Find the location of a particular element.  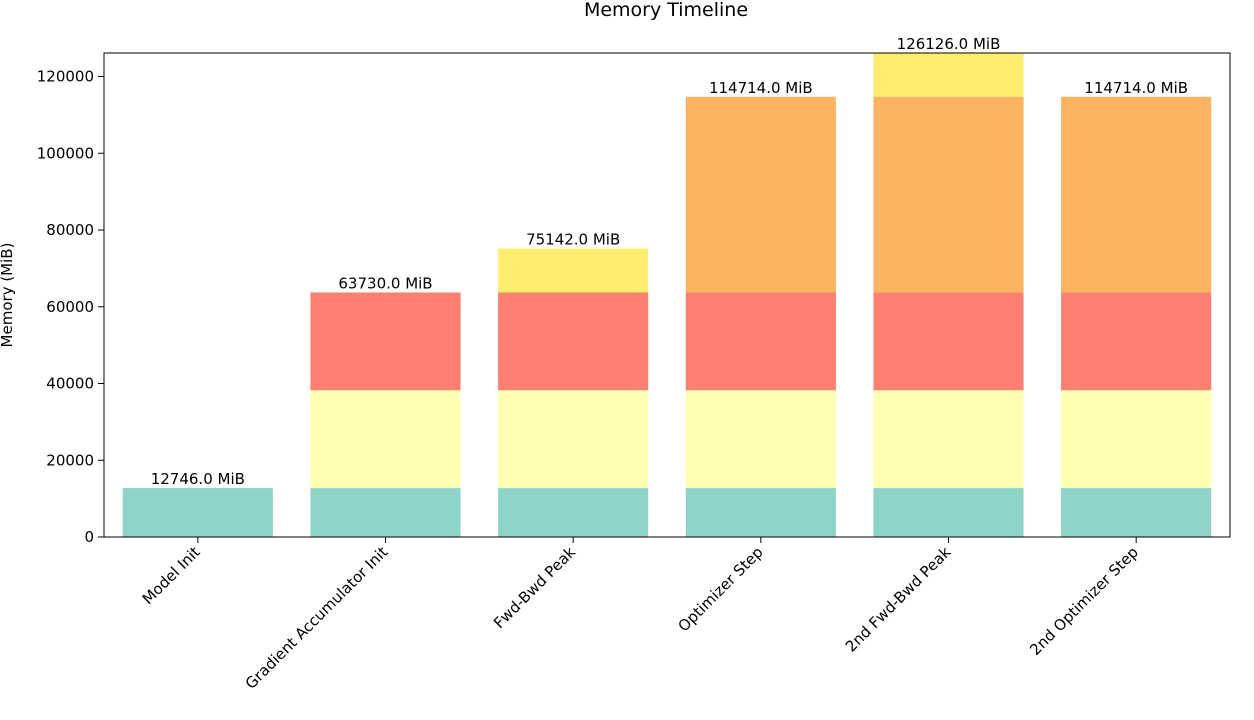

x-tick-label: 2nd Fwd-Bwd Peak is located at coordinates (898, 599).